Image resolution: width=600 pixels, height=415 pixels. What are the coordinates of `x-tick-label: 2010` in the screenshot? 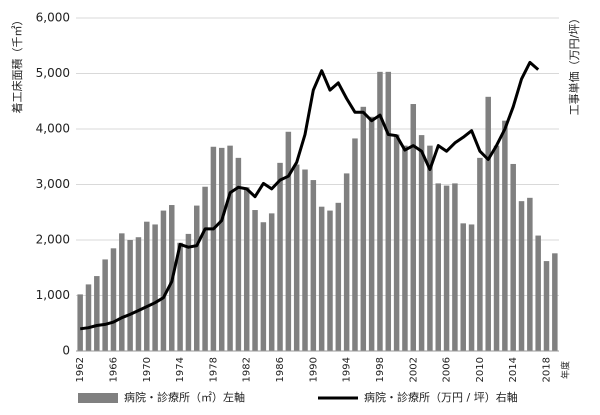 It's located at (480, 369).